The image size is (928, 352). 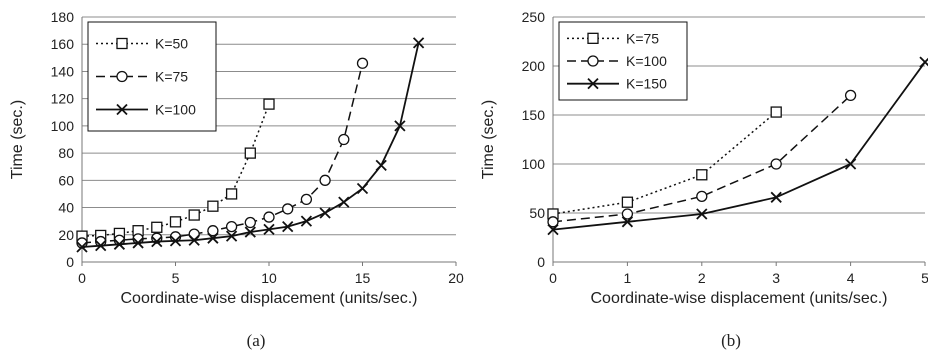 I want to click on panel-a-y-tick-label: 40, so click(x=66, y=208).